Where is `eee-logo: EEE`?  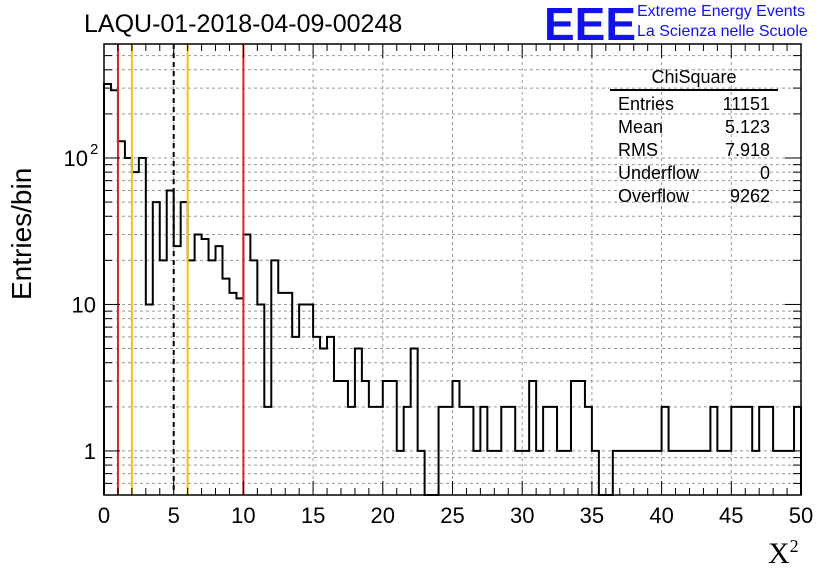
eee-logo: EEE is located at coordinates (590, 23).